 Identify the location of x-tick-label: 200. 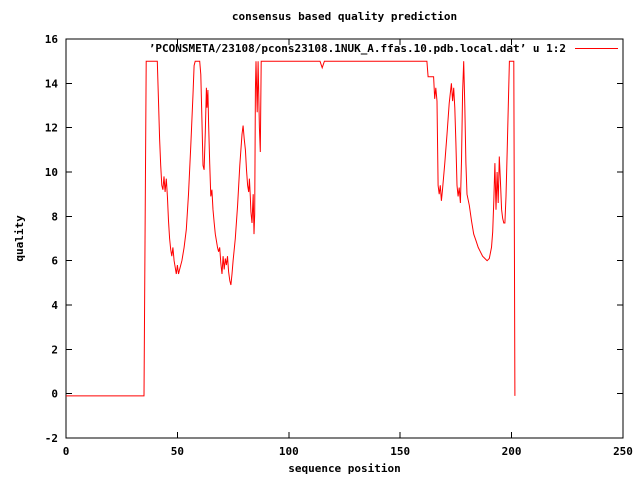
(512, 451).